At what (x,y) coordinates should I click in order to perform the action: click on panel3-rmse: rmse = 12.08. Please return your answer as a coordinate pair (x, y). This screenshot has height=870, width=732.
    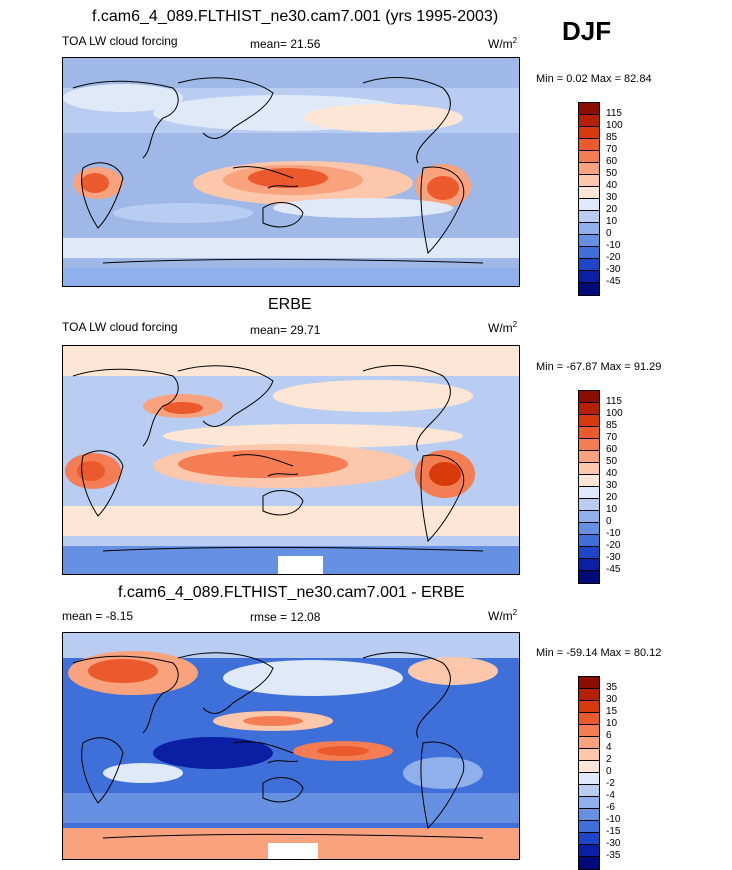
    Looking at the image, I should click on (285, 617).